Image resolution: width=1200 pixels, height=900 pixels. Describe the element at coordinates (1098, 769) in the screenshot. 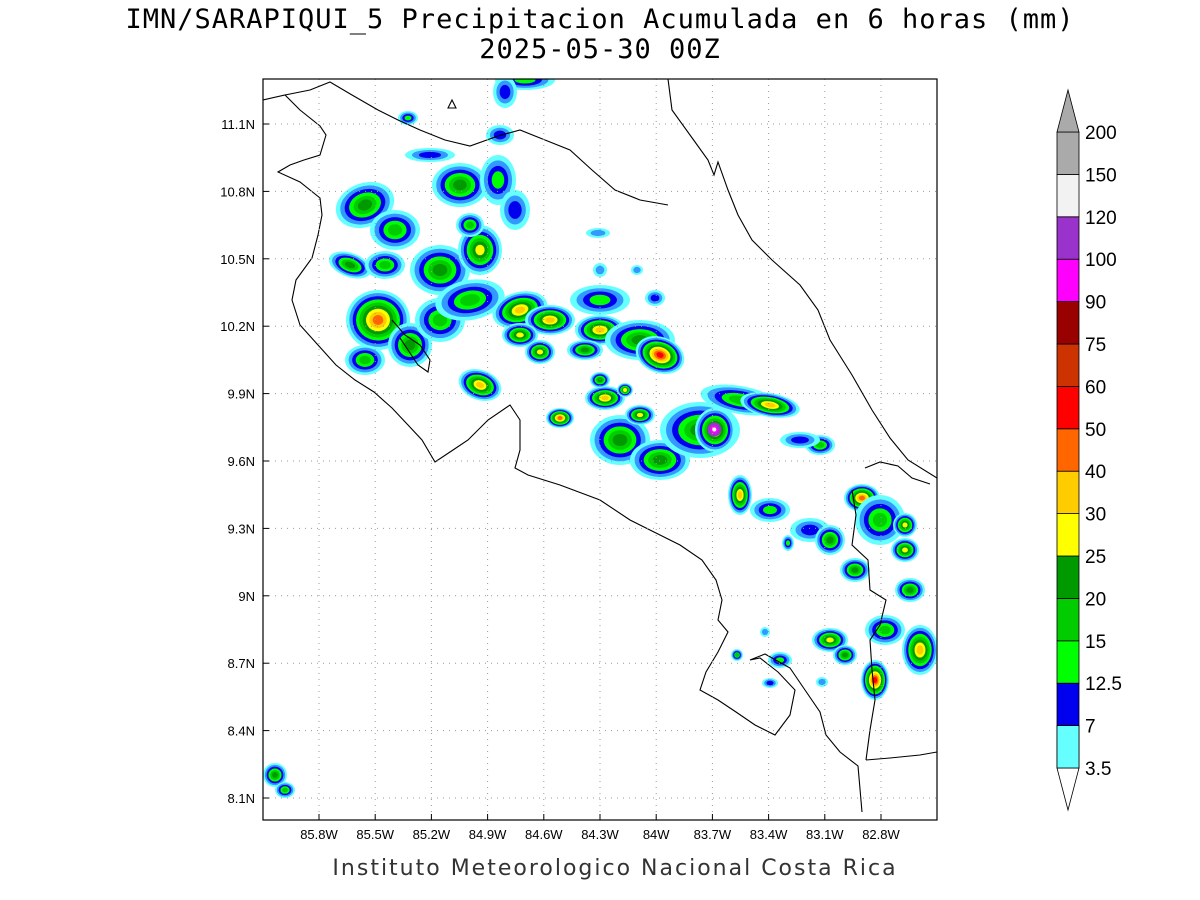

I see `colorbar-label: 3.5` at that location.